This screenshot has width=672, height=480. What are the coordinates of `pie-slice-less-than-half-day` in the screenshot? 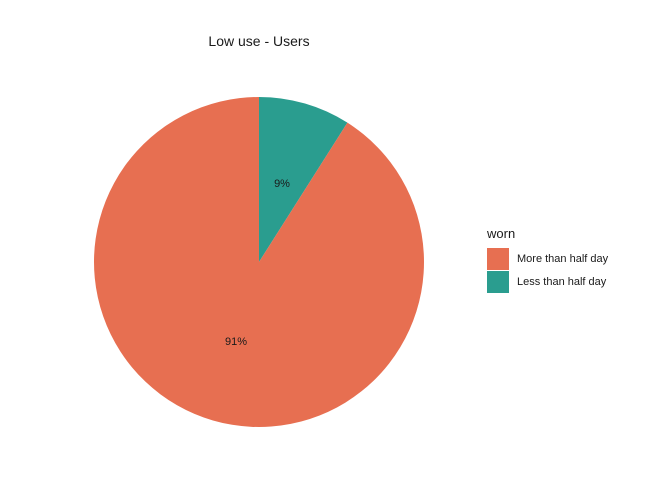 It's located at (303, 179).